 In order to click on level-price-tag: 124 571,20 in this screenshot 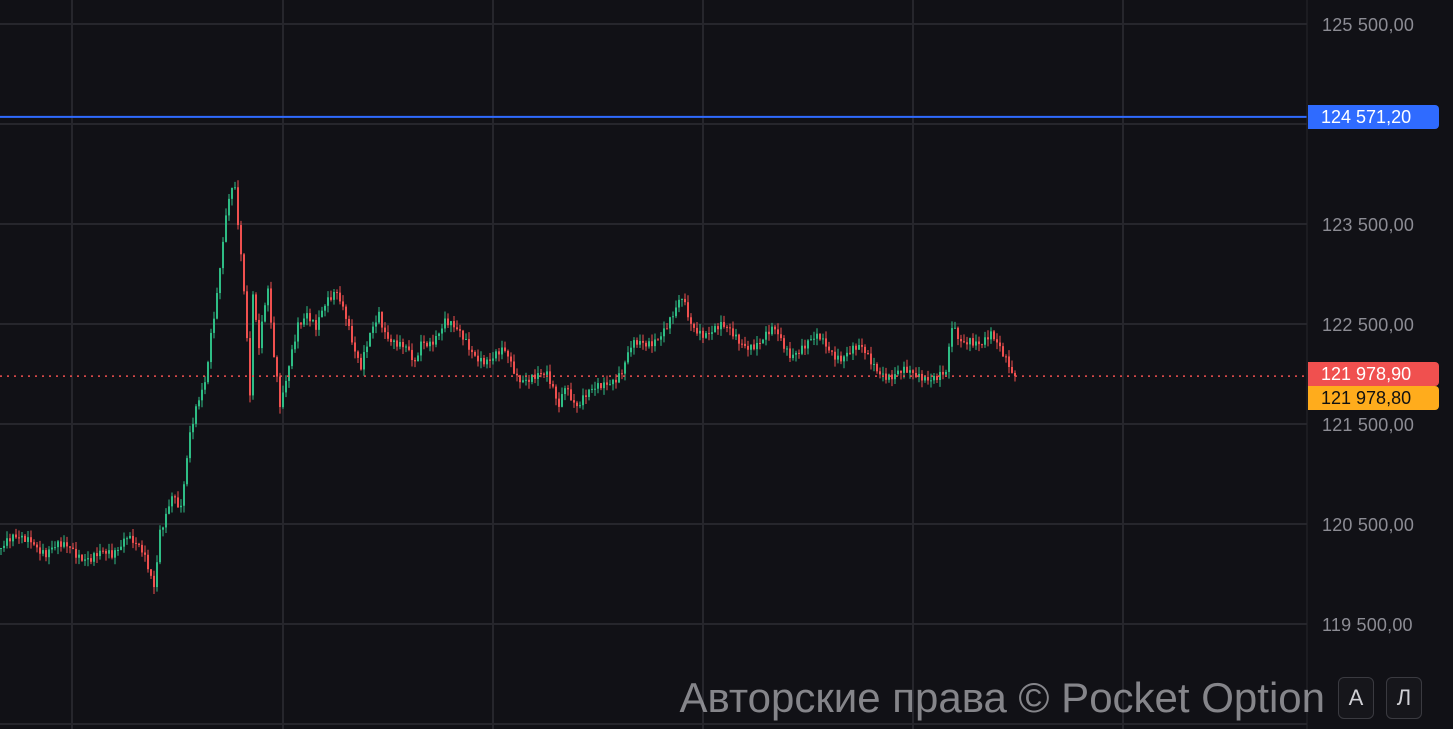, I will do `click(1373, 116)`.